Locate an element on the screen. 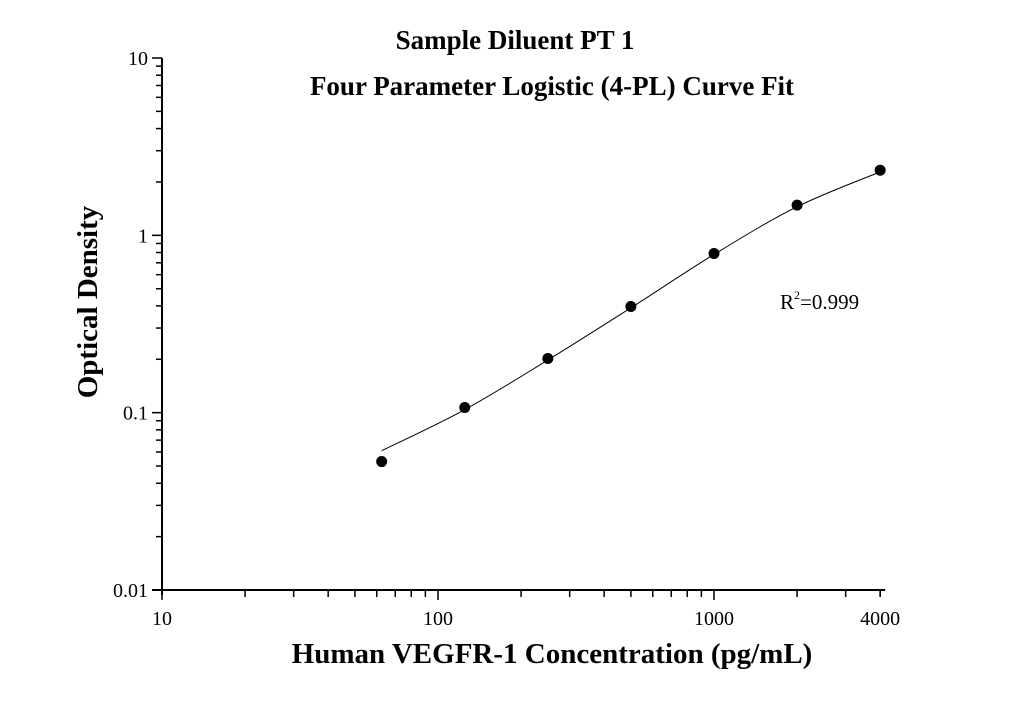 The width and height of the screenshot is (1022, 702). x-tick-label: 1000 is located at coordinates (714, 619).